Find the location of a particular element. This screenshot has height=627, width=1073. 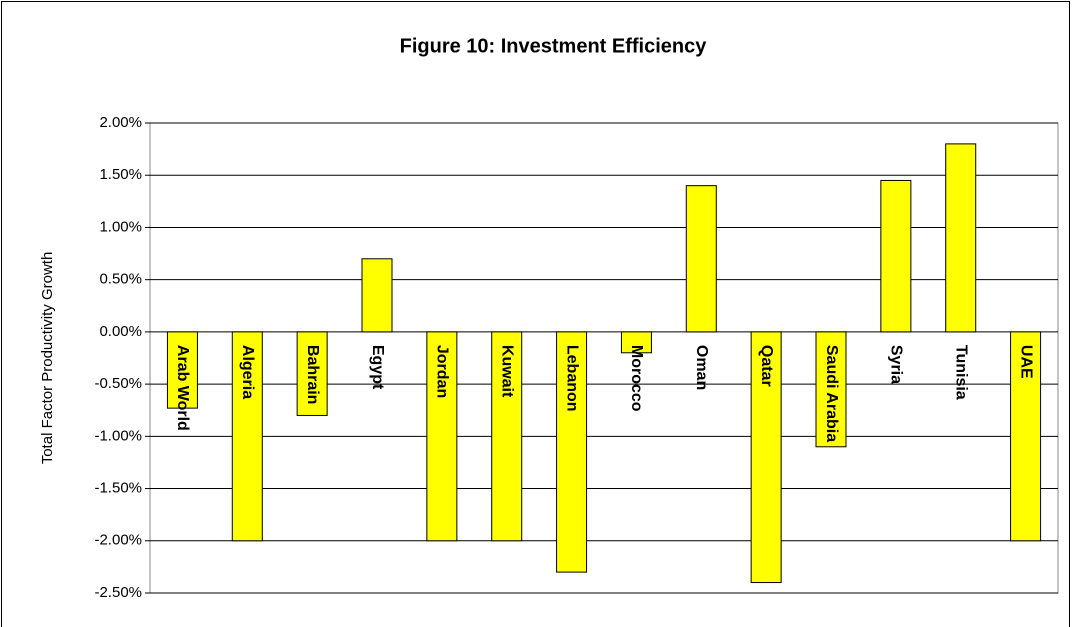

y-tick-label: 2.00% is located at coordinates (120, 122).